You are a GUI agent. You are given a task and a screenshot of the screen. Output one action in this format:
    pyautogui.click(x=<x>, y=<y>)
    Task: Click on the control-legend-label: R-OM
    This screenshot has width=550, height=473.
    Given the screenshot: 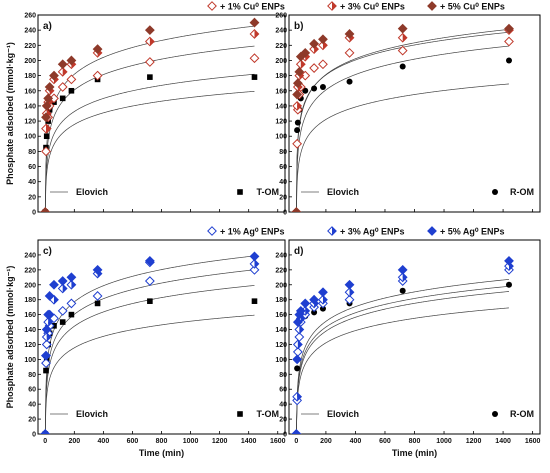 What is the action you would take?
    pyautogui.click(x=522, y=192)
    